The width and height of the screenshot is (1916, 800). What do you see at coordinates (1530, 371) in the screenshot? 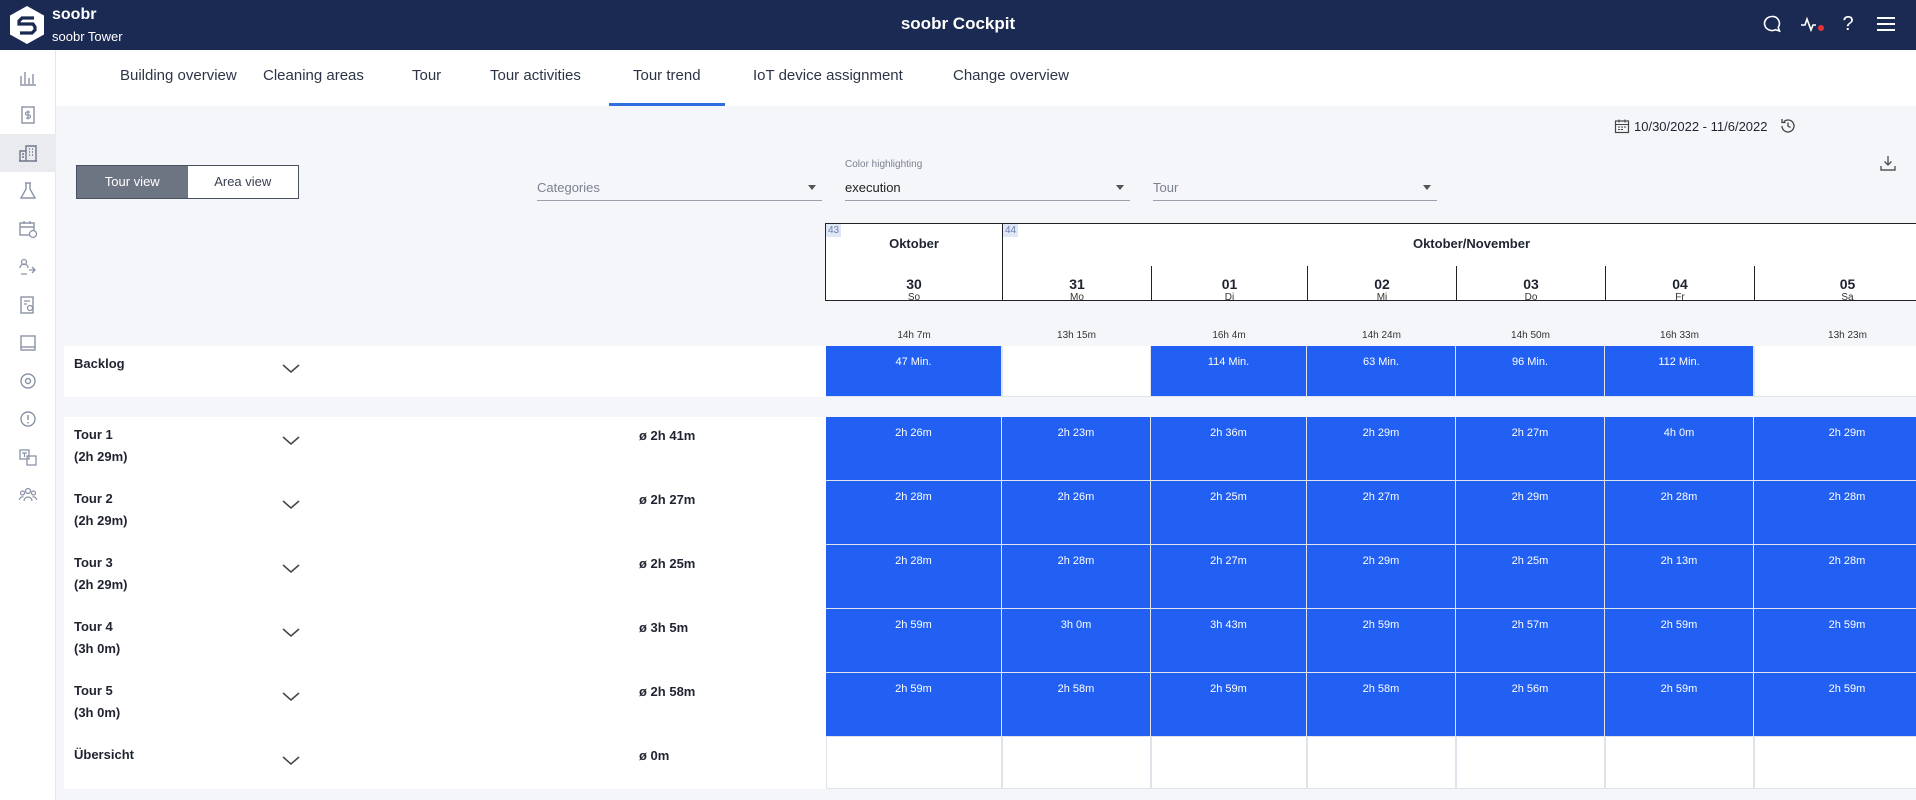
I see `backlog-cell: 96 Min.` at bounding box center [1530, 371].